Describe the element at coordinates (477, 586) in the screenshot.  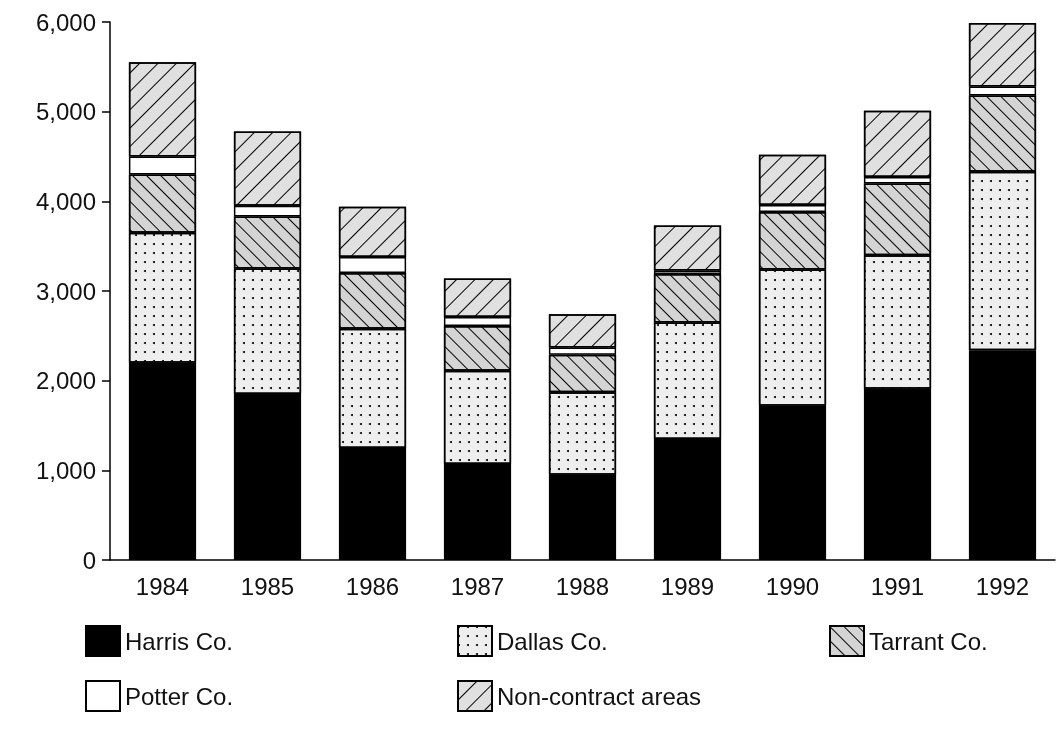
I see `x-tick-label: 1987` at that location.